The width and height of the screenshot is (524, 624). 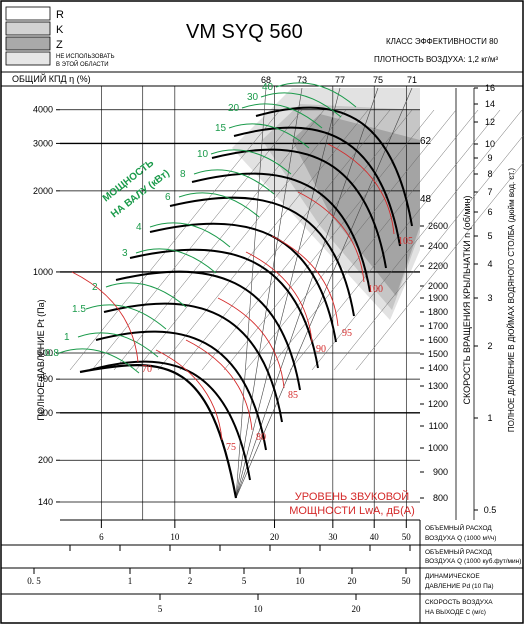 What do you see at coordinates (438, 326) in the screenshot?
I see `rpm-tick-label: 1700` at bounding box center [438, 326].